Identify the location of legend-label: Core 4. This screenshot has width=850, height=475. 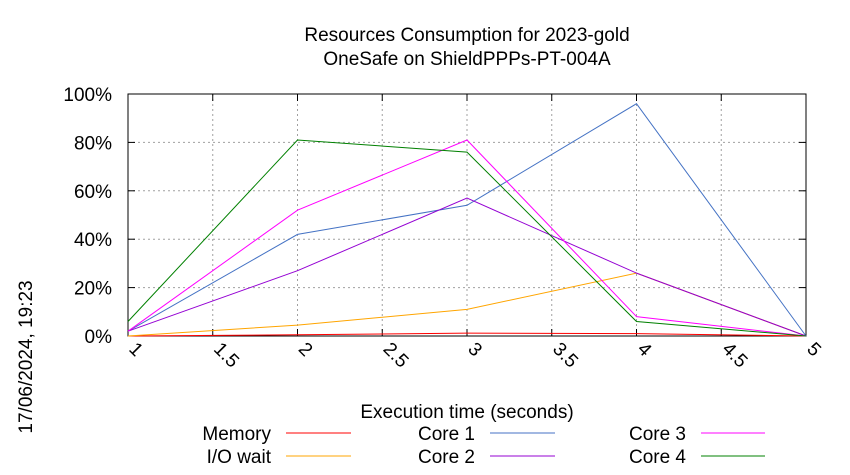
(657, 457).